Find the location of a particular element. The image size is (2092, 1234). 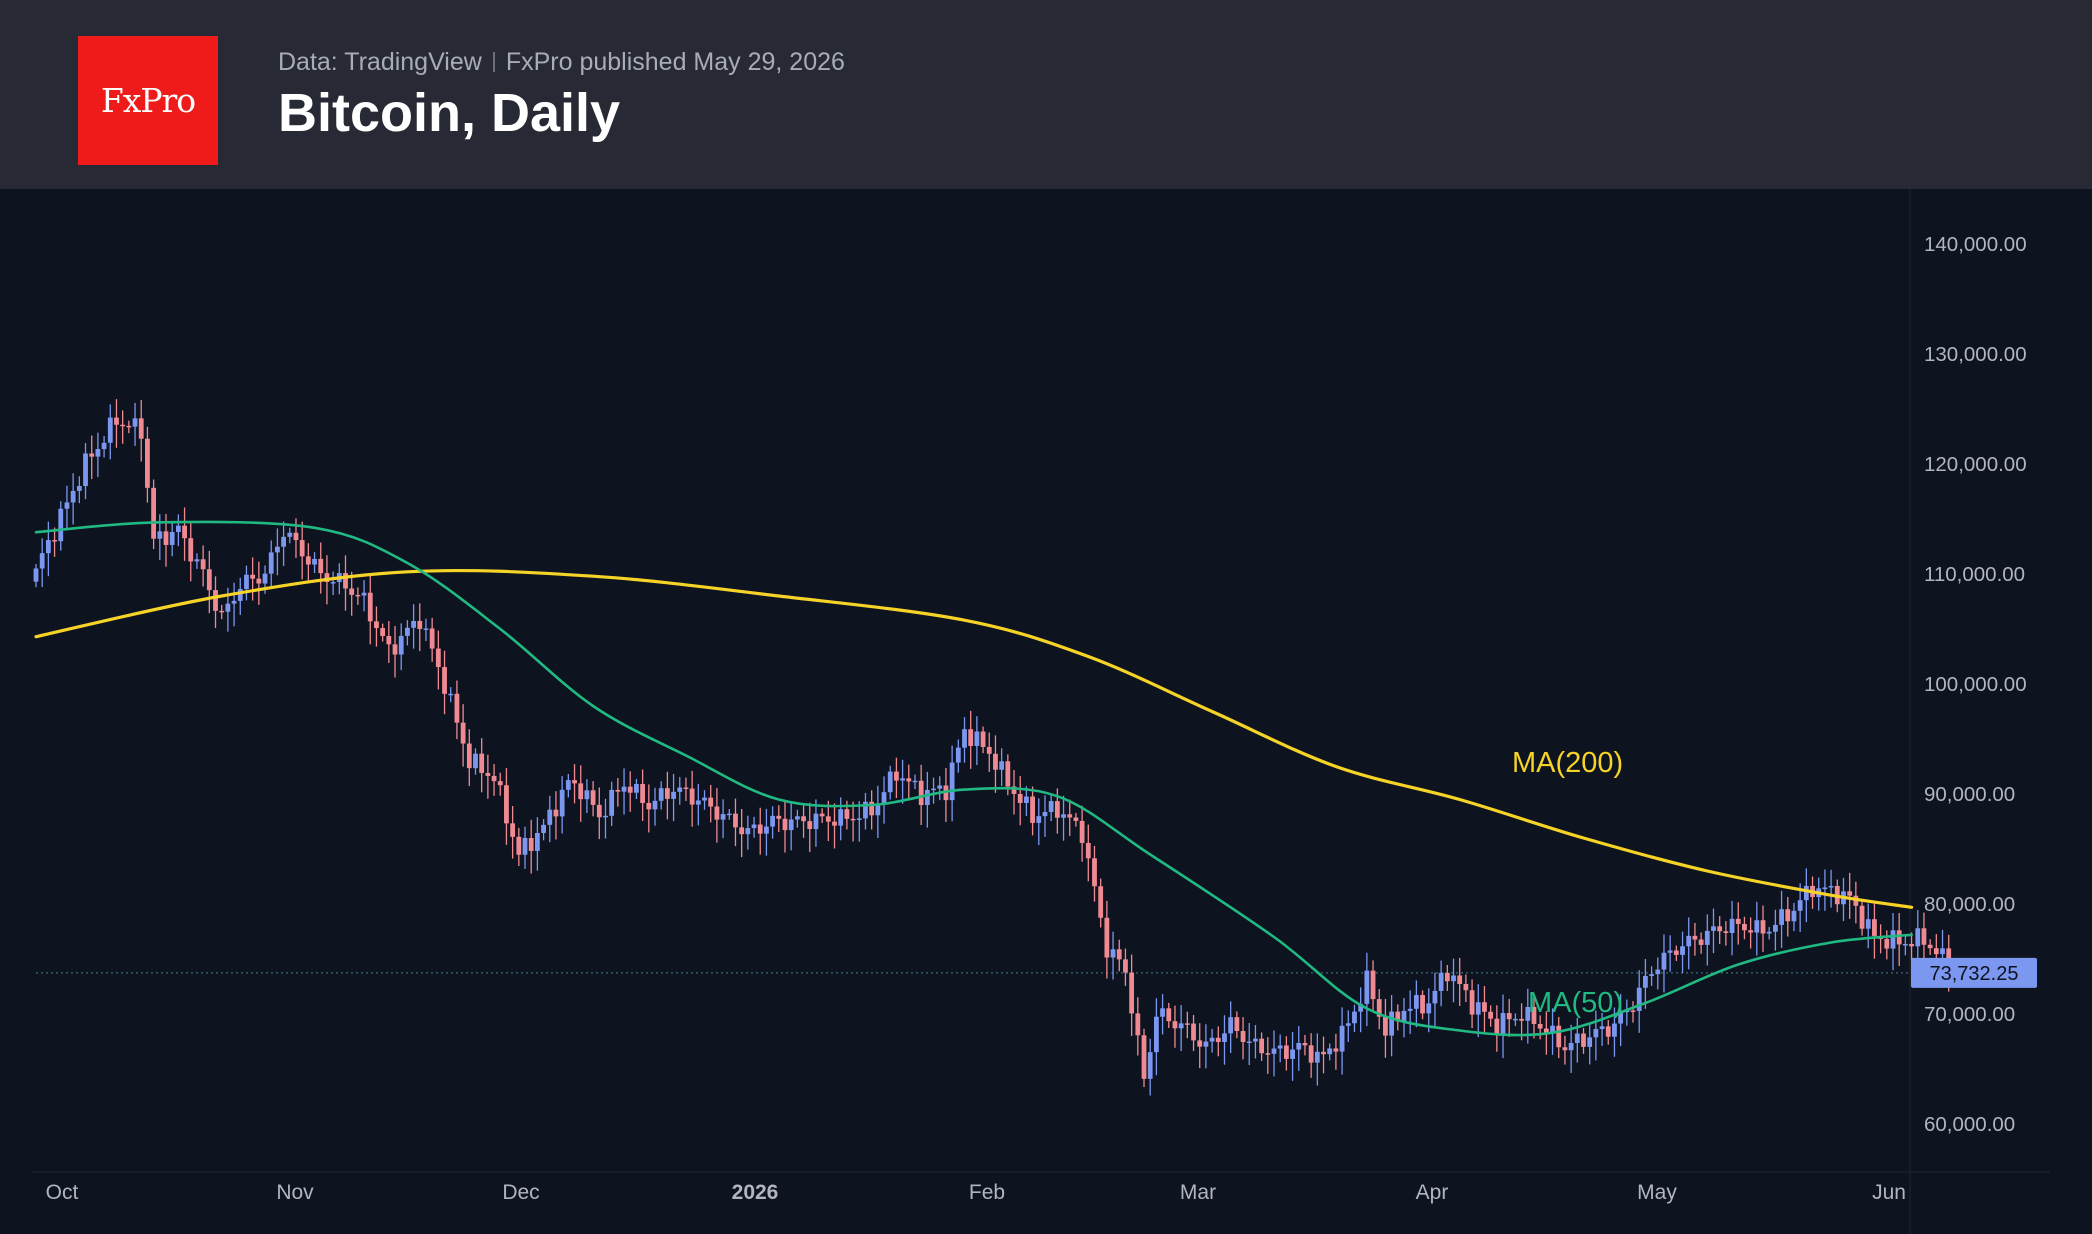

last-price-badge is located at coordinates (1974, 972).